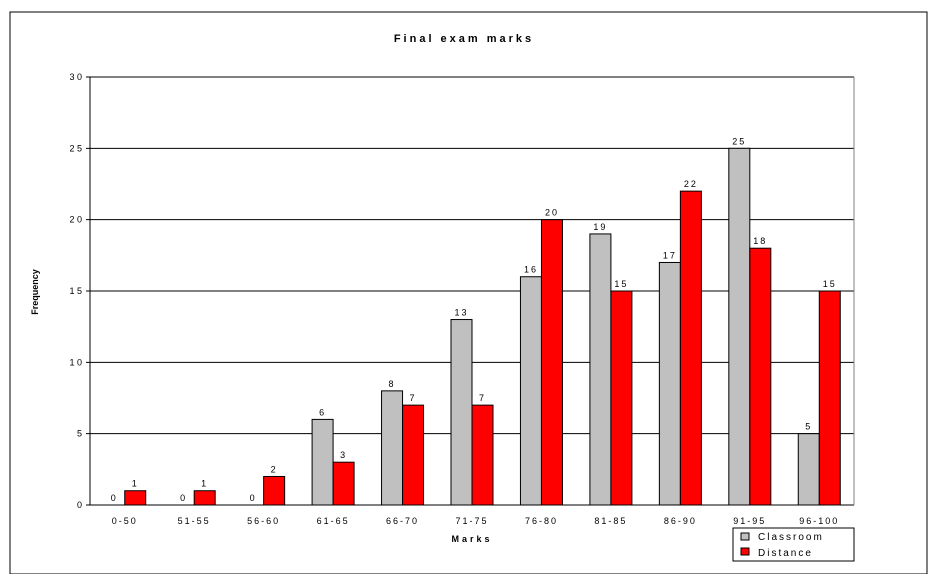 The image size is (933, 579). I want to click on legend: Classroom Distance, so click(793, 544).